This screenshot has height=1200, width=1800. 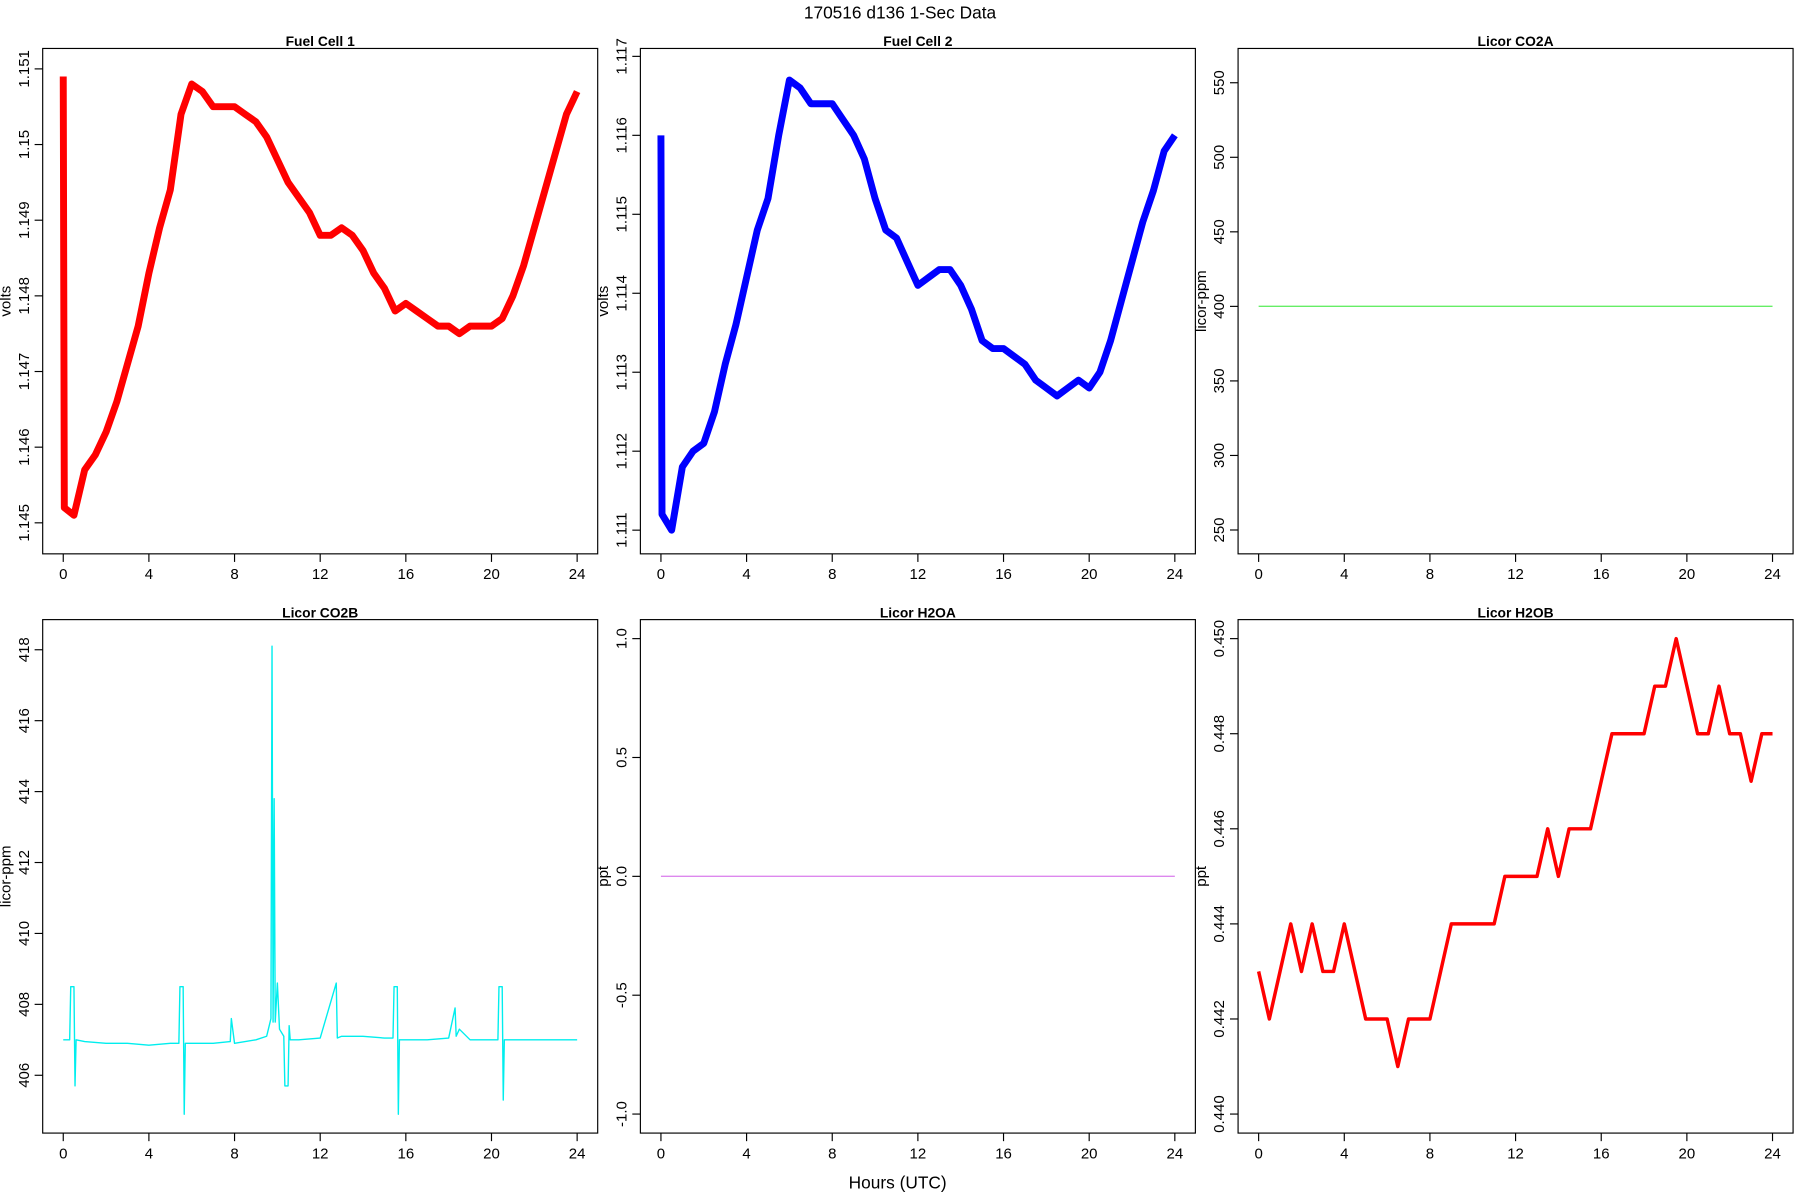 I want to click on y-tick-label: 0.446, so click(x=1219, y=829).